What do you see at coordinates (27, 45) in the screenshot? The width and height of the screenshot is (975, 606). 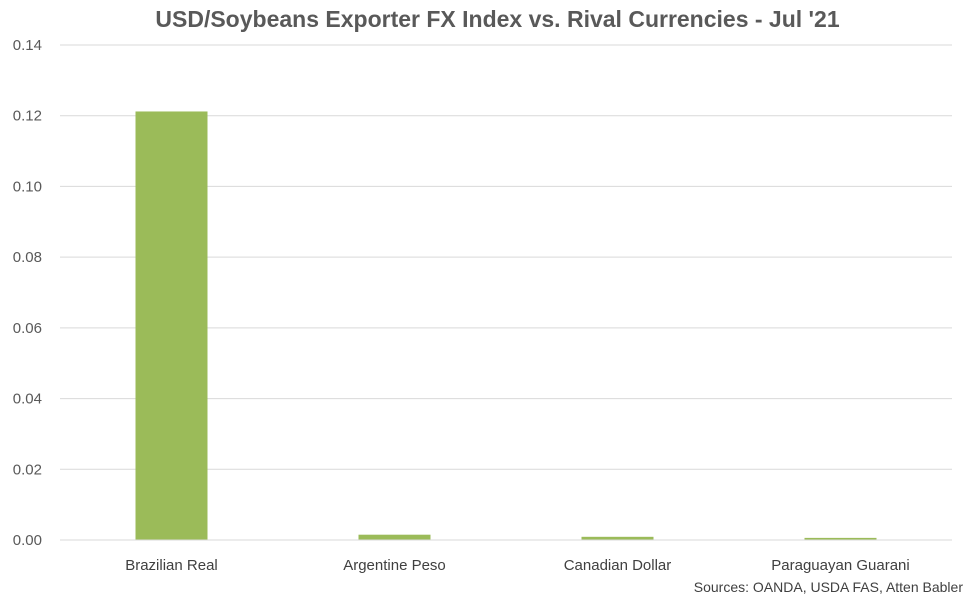 I see `y-tick-label: 0.14` at bounding box center [27, 45].